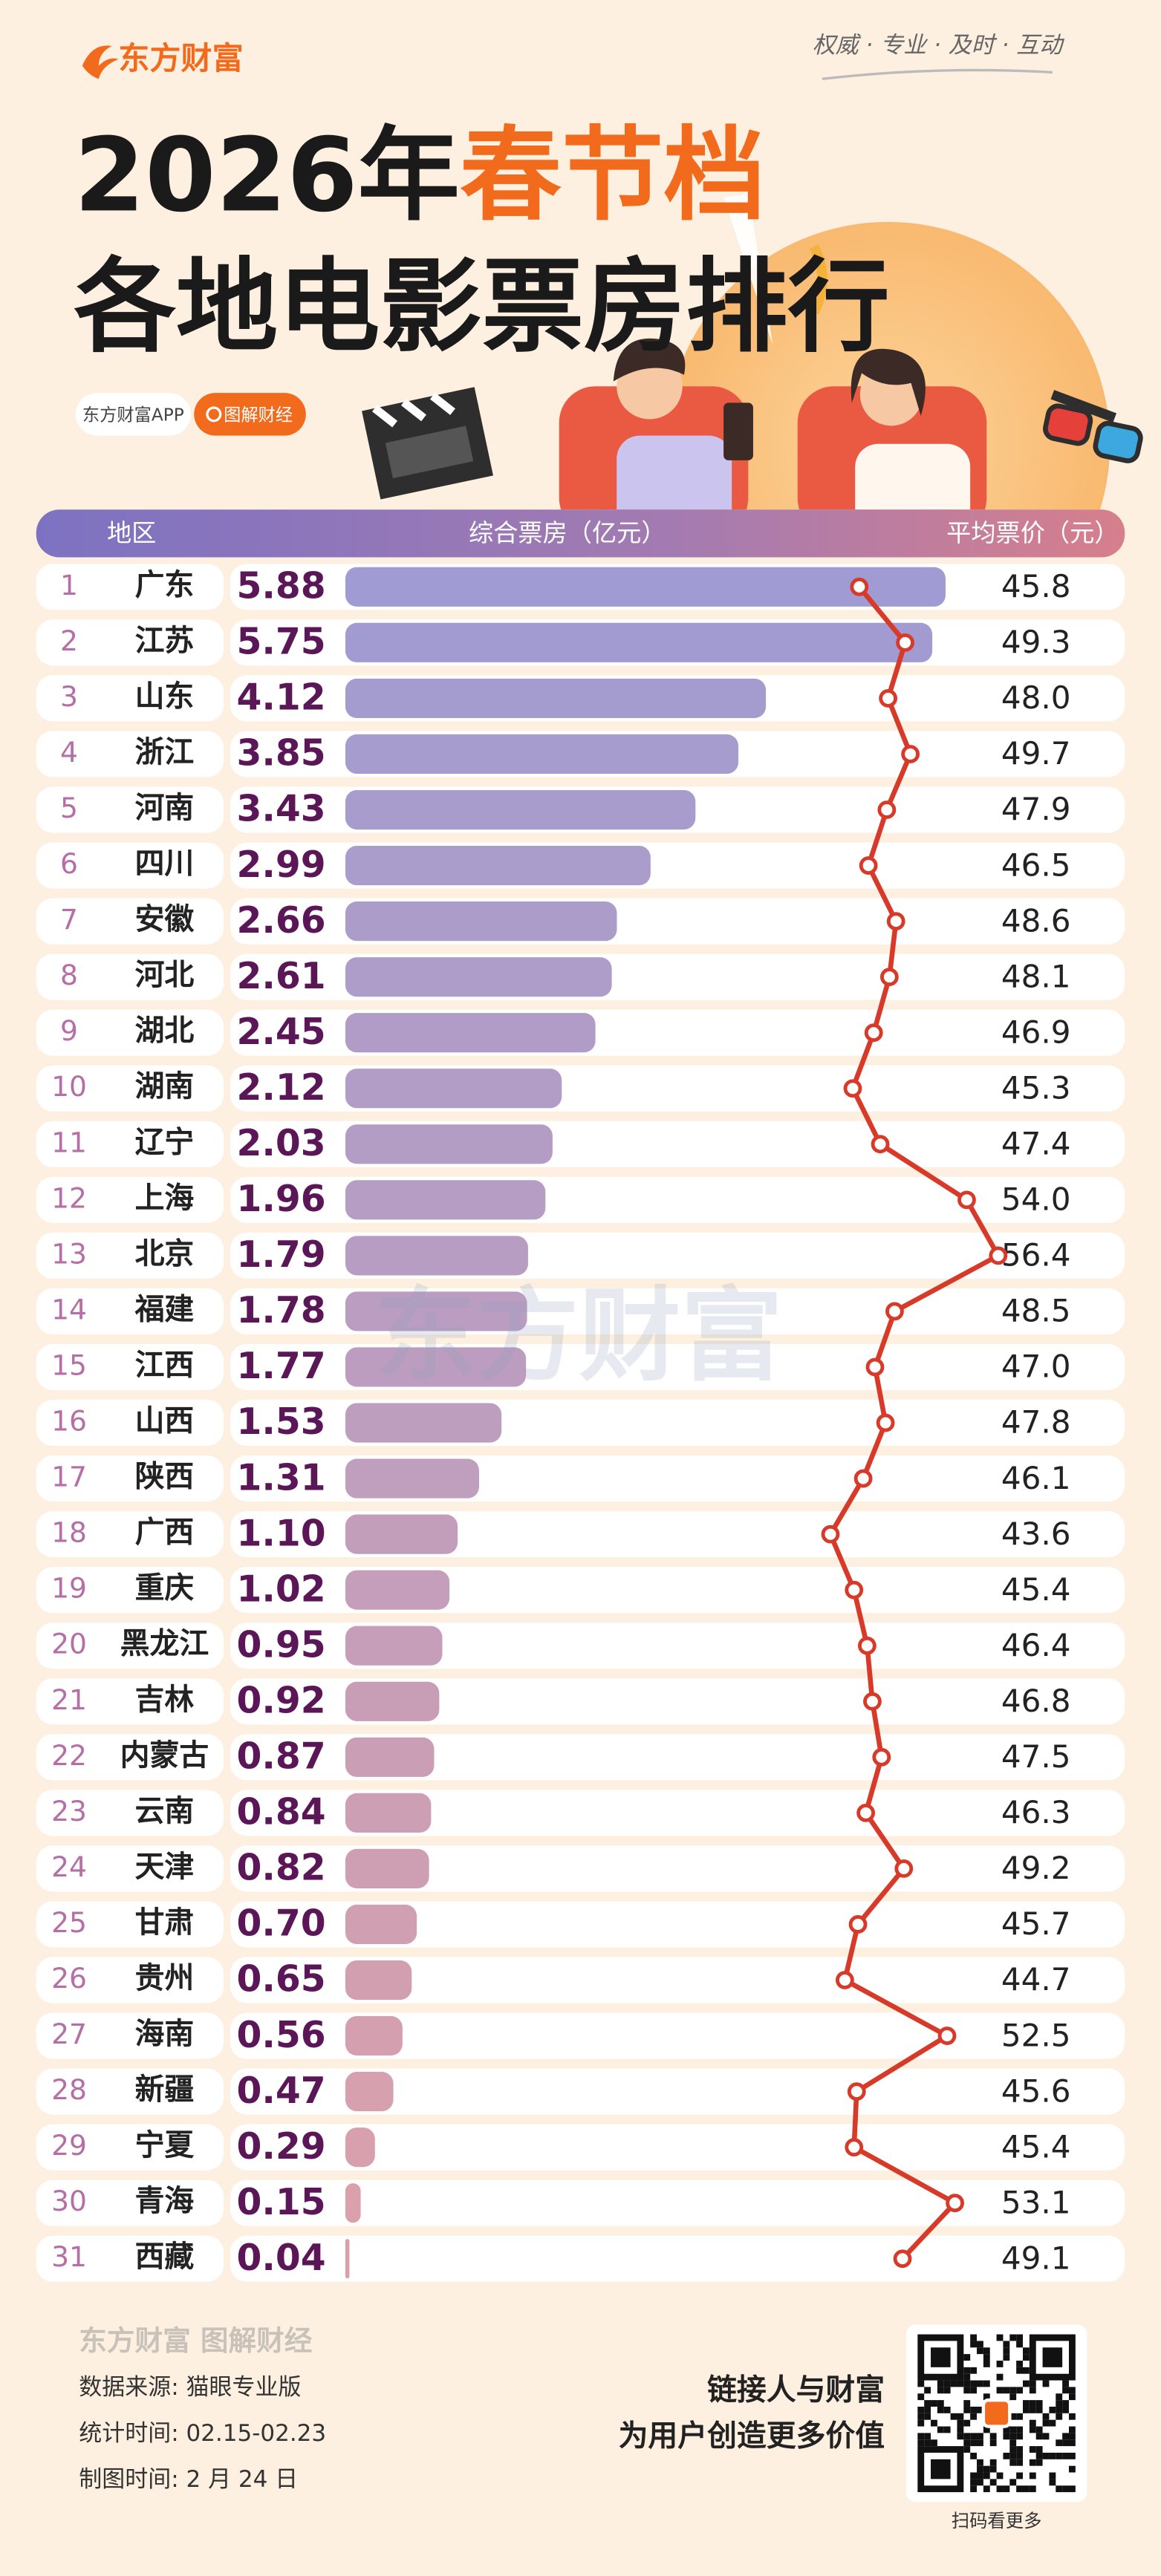 This screenshot has width=1161, height=2576. Describe the element at coordinates (69, 1477) in the screenshot. I see `rank: 17` at that location.